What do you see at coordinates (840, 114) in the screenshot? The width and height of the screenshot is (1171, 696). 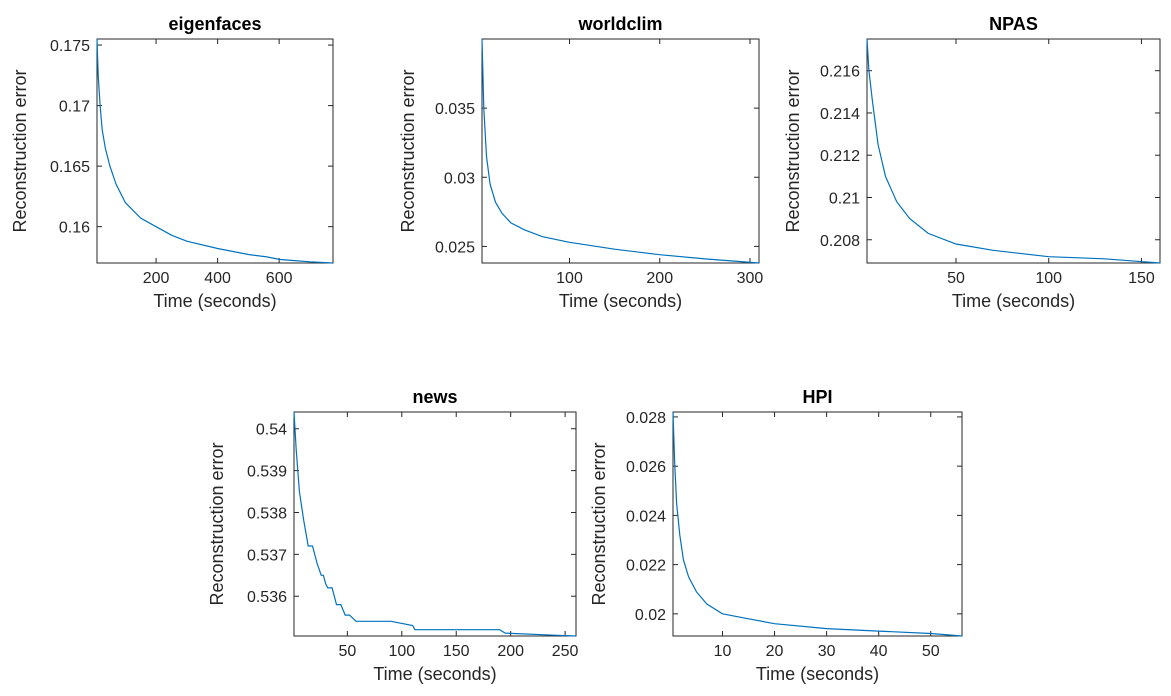 I see `y-tick-label: 0.214` at bounding box center [840, 114].